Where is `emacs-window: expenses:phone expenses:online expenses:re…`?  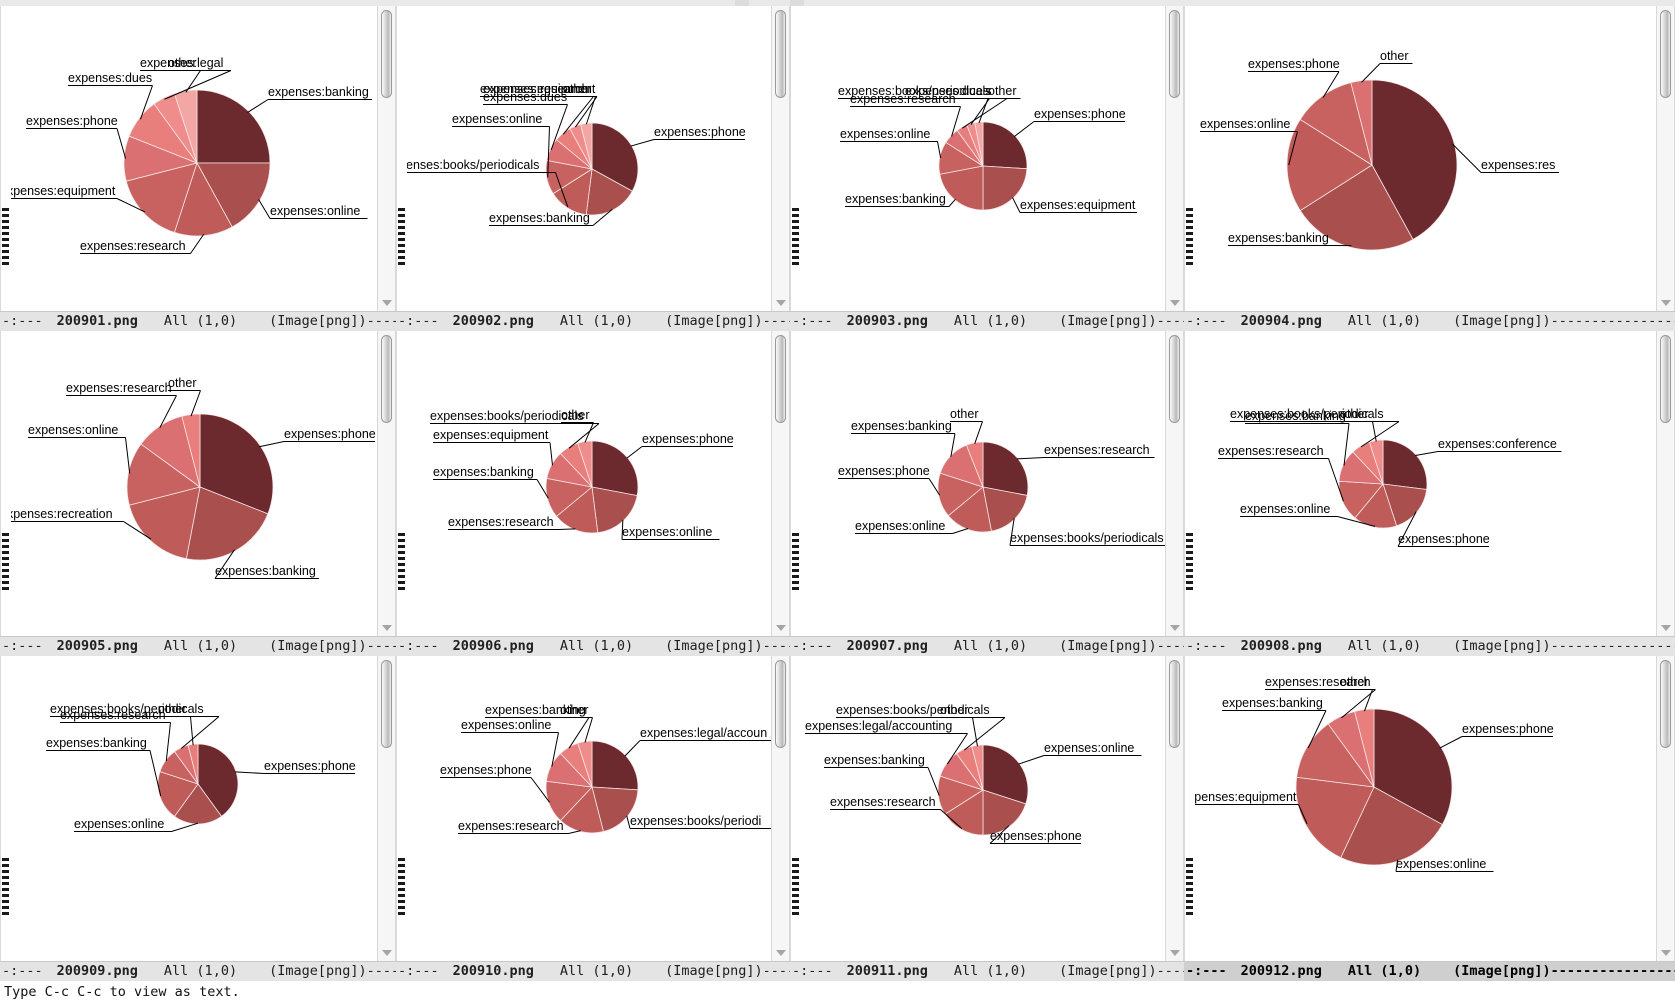
emacs-window: expenses:phone expenses:online expenses:re… is located at coordinates (593, 493).